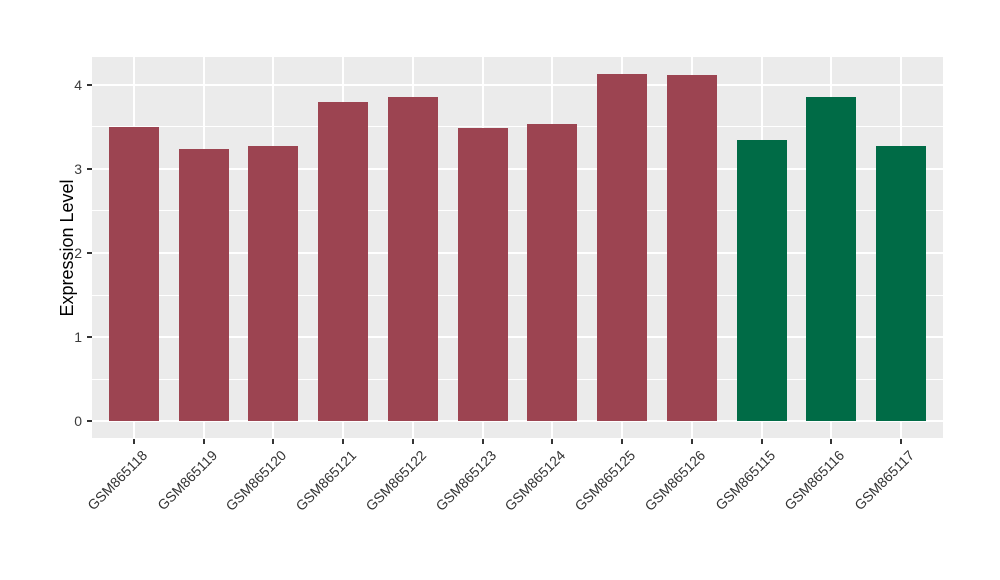 The height and width of the screenshot is (580, 1000). I want to click on bar-GSM865122, so click(412, 259).